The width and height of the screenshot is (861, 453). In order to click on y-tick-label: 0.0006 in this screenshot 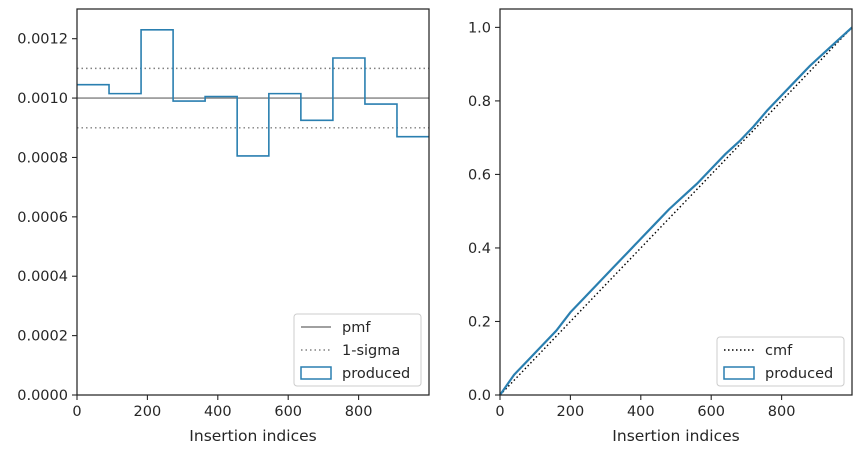, I will do `click(42, 218)`.